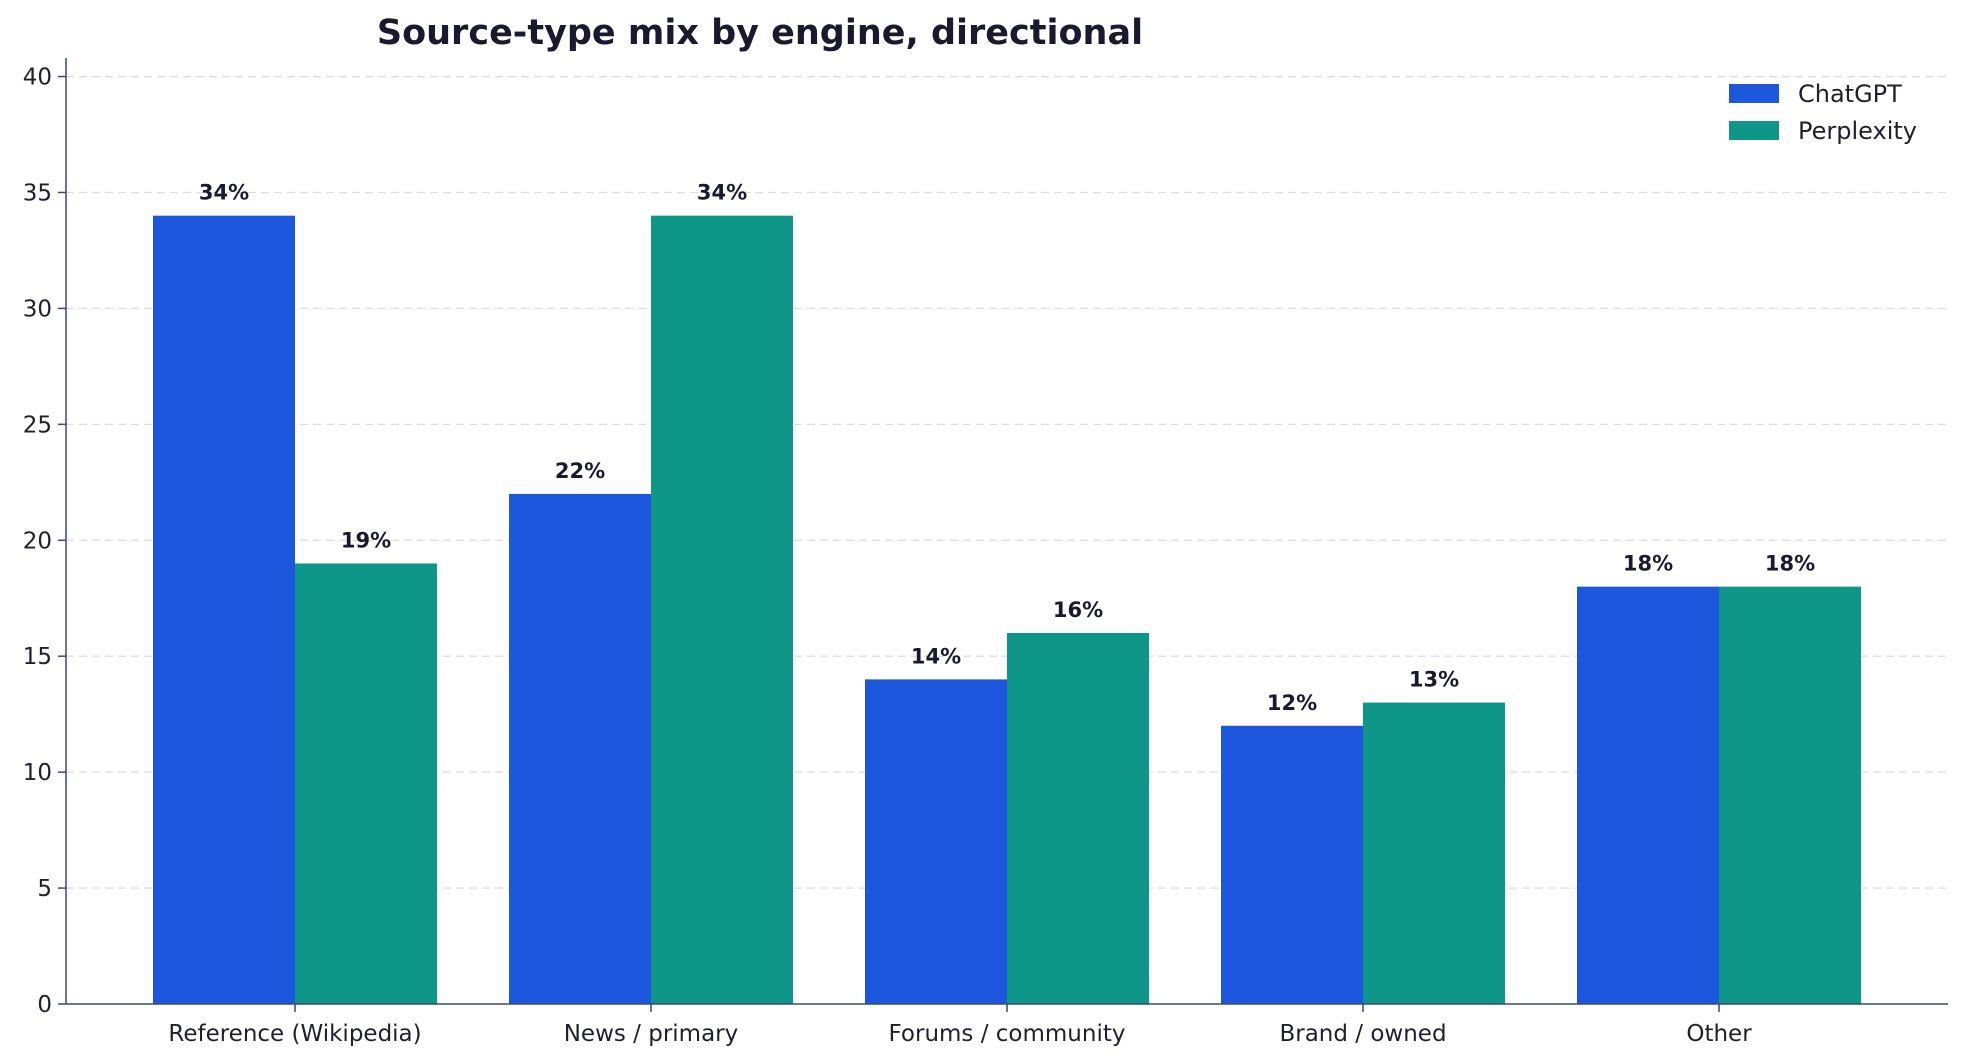 The width and height of the screenshot is (1961, 1062). What do you see at coordinates (37, 425) in the screenshot?
I see `y-tick-label: 25` at bounding box center [37, 425].